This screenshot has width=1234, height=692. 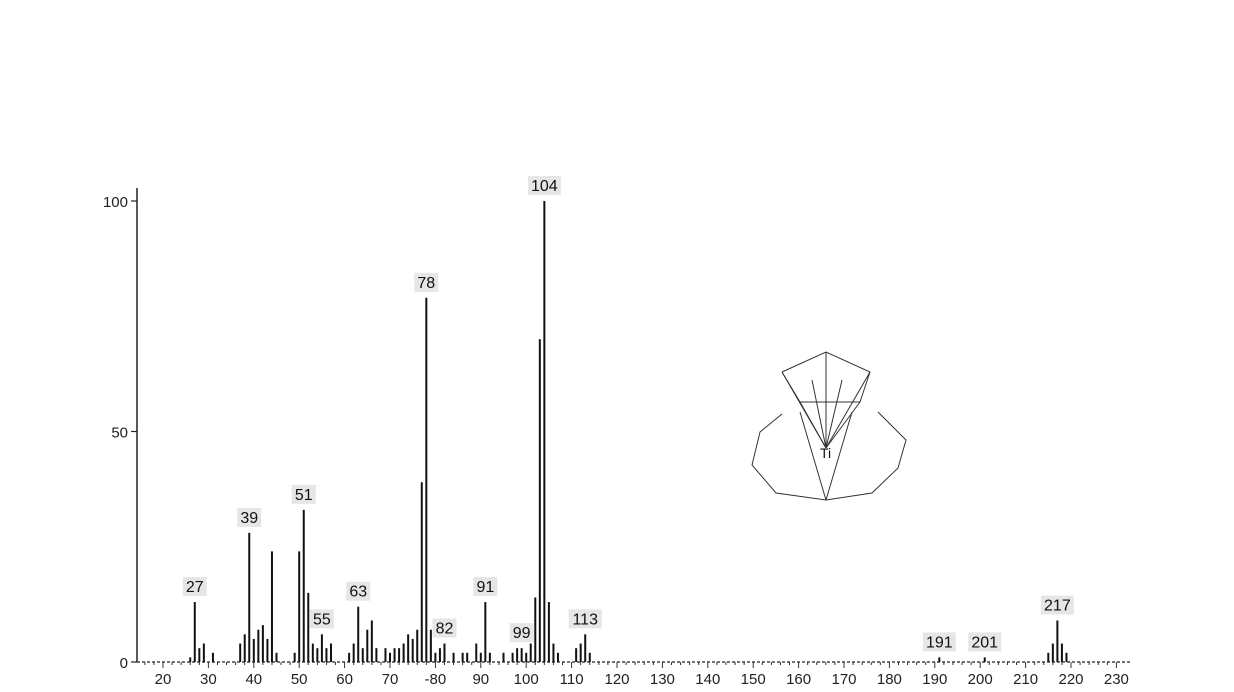 I want to click on peak-label: 78, so click(x=426, y=283).